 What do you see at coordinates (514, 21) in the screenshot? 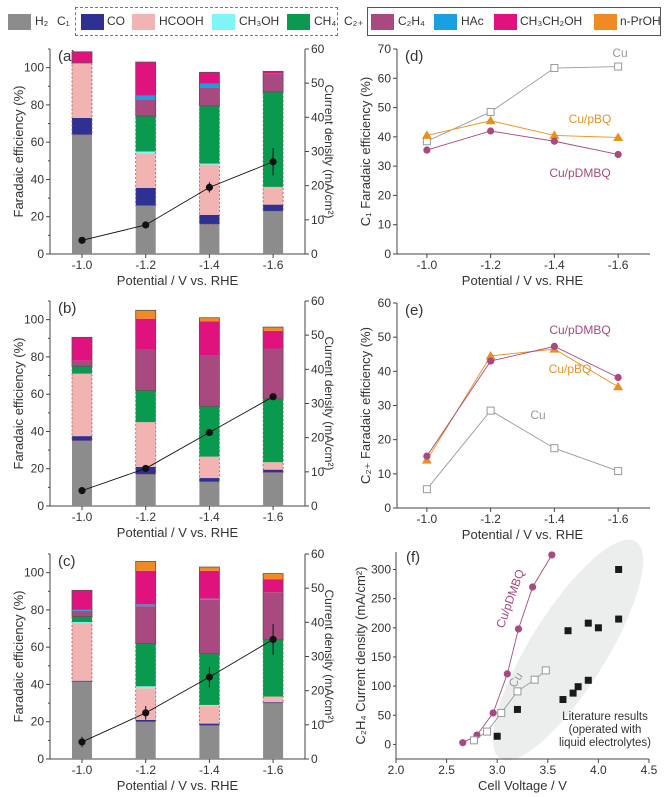
I see `legend-group-c2-box` at bounding box center [514, 21].